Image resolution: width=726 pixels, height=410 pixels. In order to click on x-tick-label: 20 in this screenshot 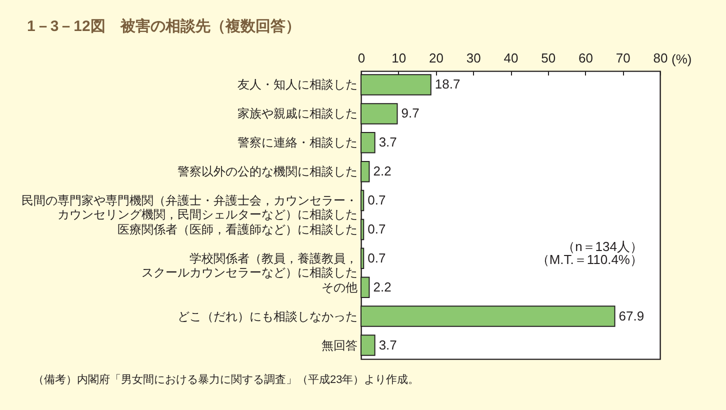, I will do `click(436, 58)`.